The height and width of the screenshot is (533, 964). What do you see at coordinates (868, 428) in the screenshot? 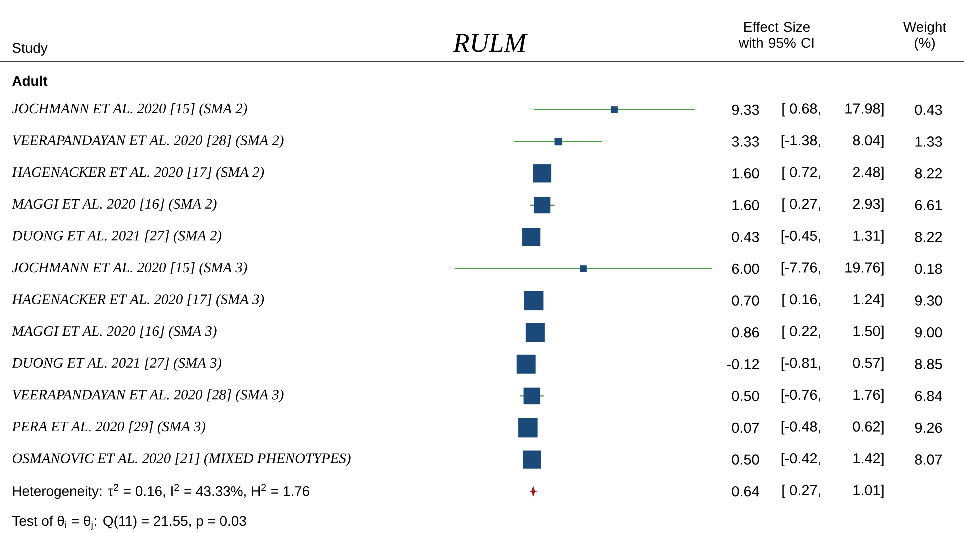
I see `data-label: 0.62]` at bounding box center [868, 428].